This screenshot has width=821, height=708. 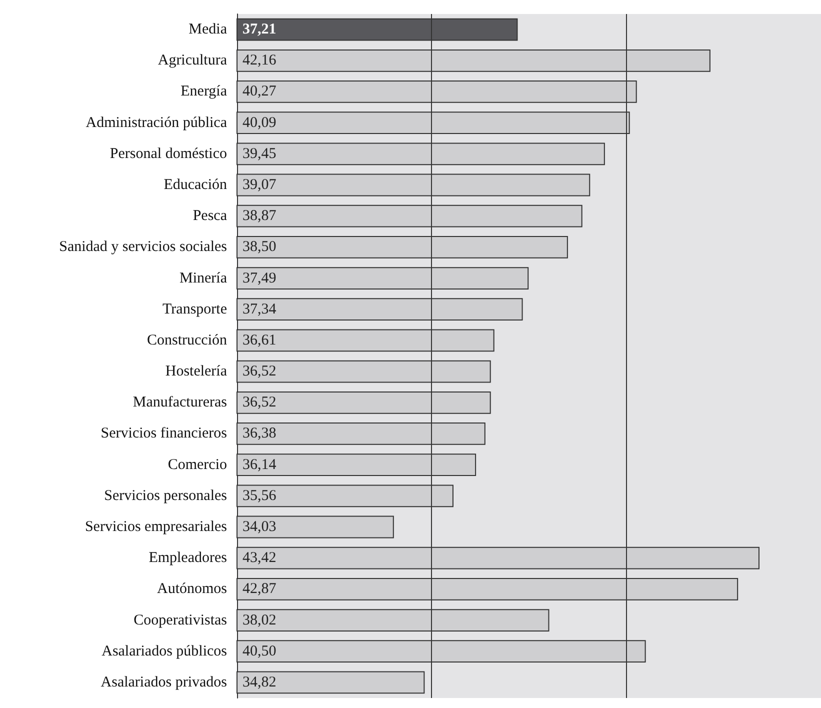 I want to click on data-label: 38,02, so click(x=259, y=620).